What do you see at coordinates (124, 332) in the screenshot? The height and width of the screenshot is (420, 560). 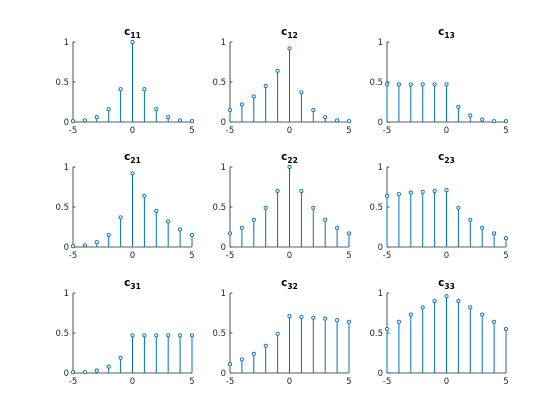 I see `subplot-c31: c31 00.51-5 0 5` at bounding box center [124, 332].